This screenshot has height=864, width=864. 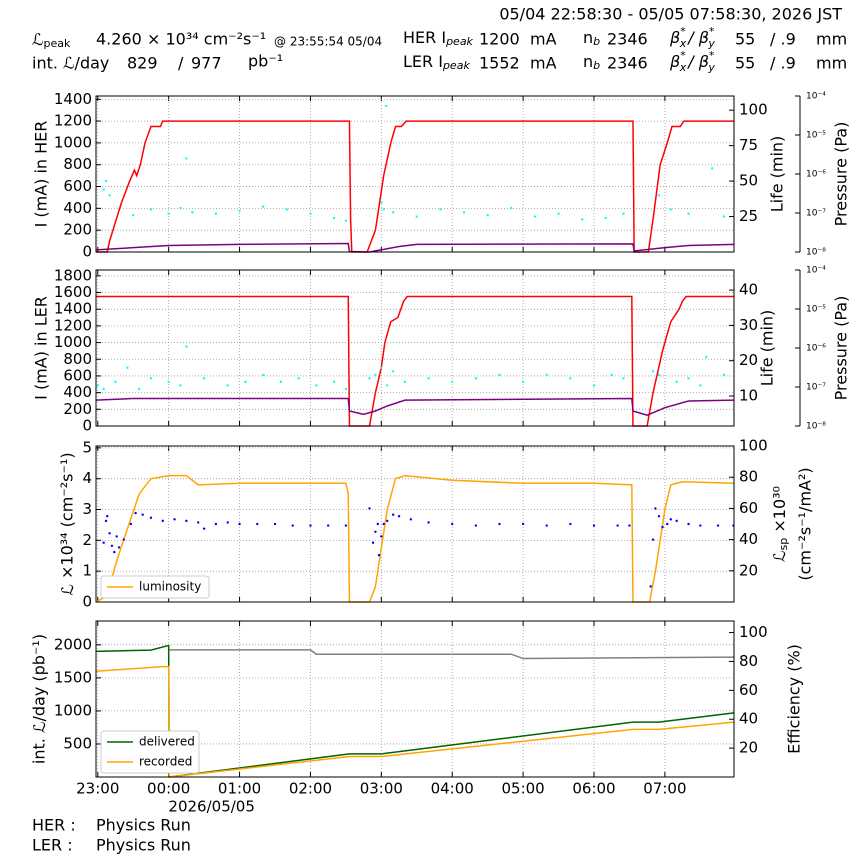 What do you see at coordinates (167, 742) in the screenshot?
I see `legend-label: delivered` at bounding box center [167, 742].